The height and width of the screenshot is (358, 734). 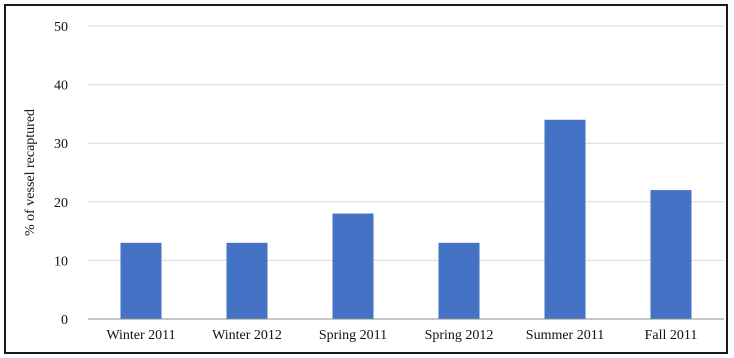 I want to click on x-tick-label: Summer 2011, so click(x=565, y=335).